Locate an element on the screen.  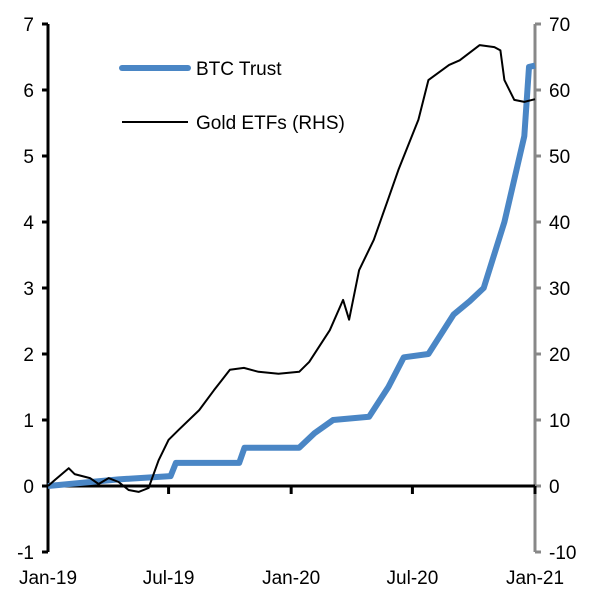
x-tick-label: Jul-20 is located at coordinates (413, 578).